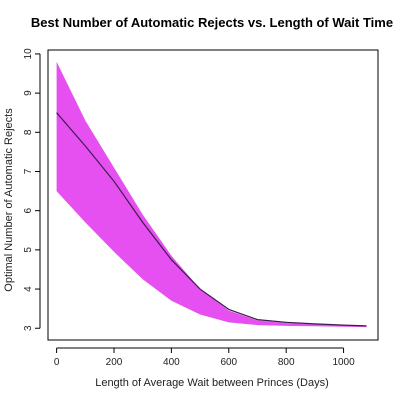 The width and height of the screenshot is (400, 400). What do you see at coordinates (28, 328) in the screenshot?
I see `y-tick-label: 3` at bounding box center [28, 328].